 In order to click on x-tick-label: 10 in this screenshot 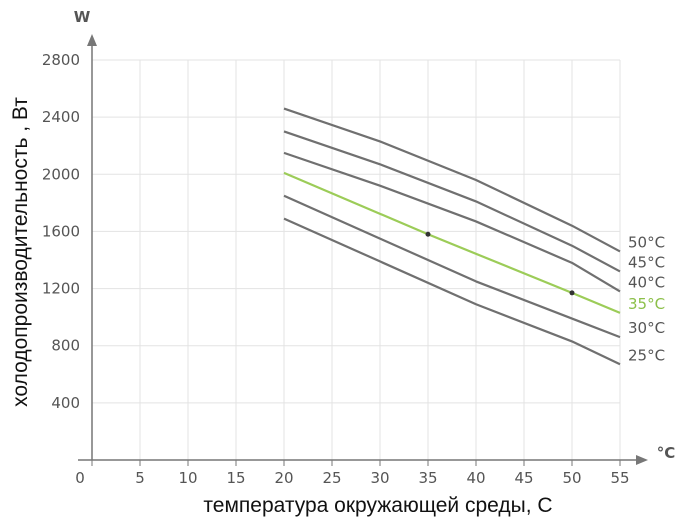, I will do `click(187, 478)`.